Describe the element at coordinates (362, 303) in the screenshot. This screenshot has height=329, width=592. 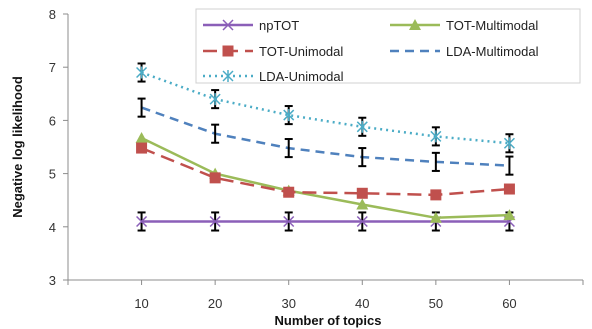
I see `x-tick-label: 40` at that location.